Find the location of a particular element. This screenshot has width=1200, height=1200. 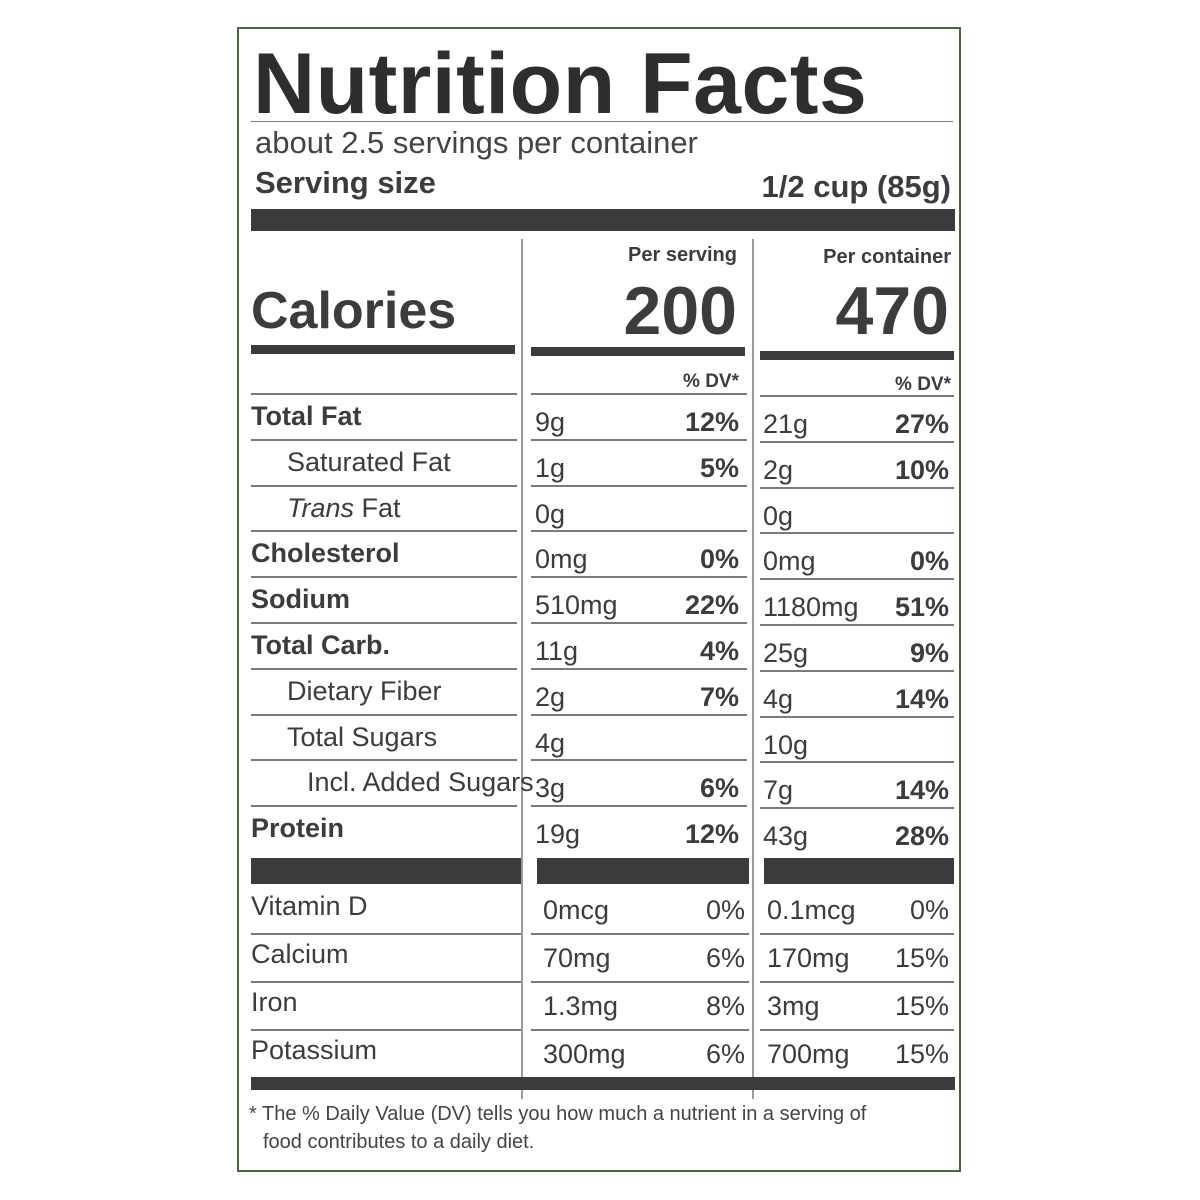

container-amount: 170mg is located at coordinates (808, 958).